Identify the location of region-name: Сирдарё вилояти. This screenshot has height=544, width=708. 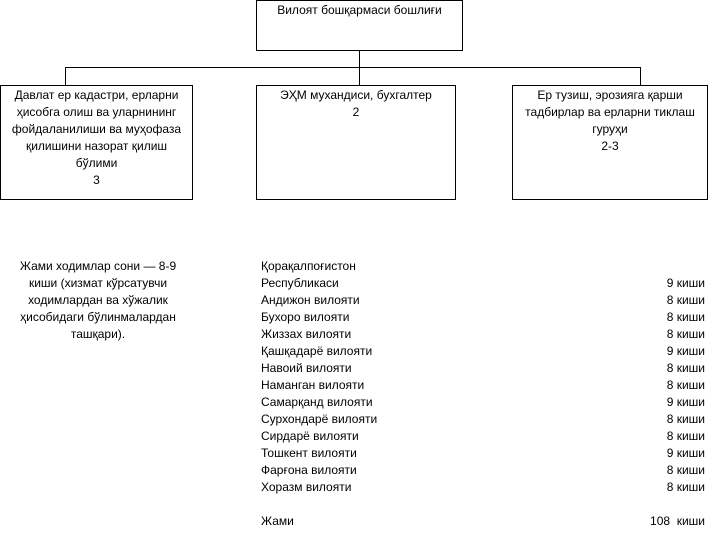
(310, 436).